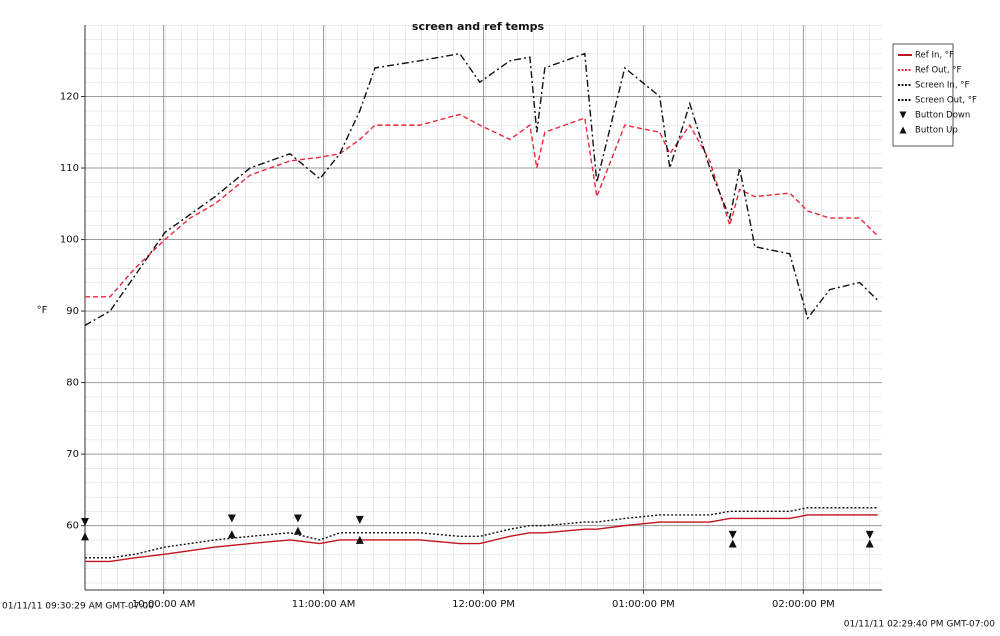  I want to click on end-time: 01/11/11 02:29:40 PM GMT-07:00, so click(919, 625).